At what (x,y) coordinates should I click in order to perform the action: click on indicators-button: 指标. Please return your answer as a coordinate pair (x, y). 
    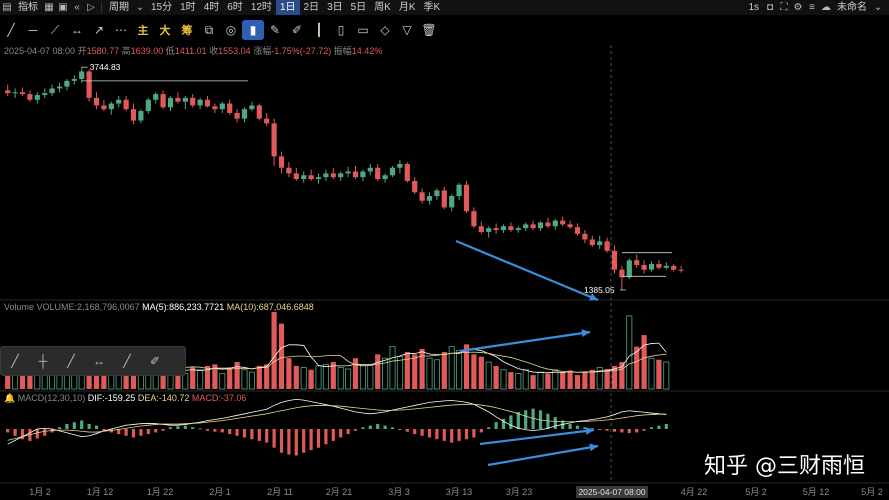
    Looking at the image, I should click on (28, 7).